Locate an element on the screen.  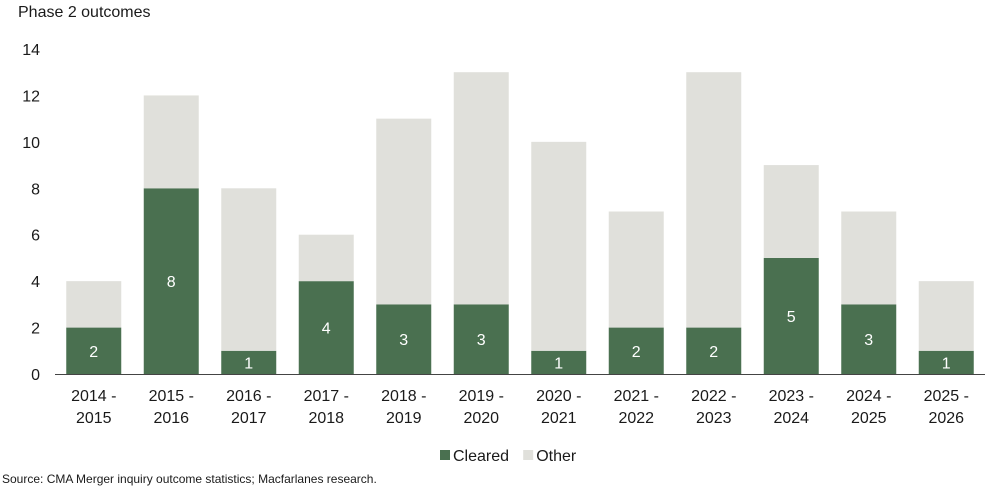
y-tick-label: 6 is located at coordinates (35, 236).